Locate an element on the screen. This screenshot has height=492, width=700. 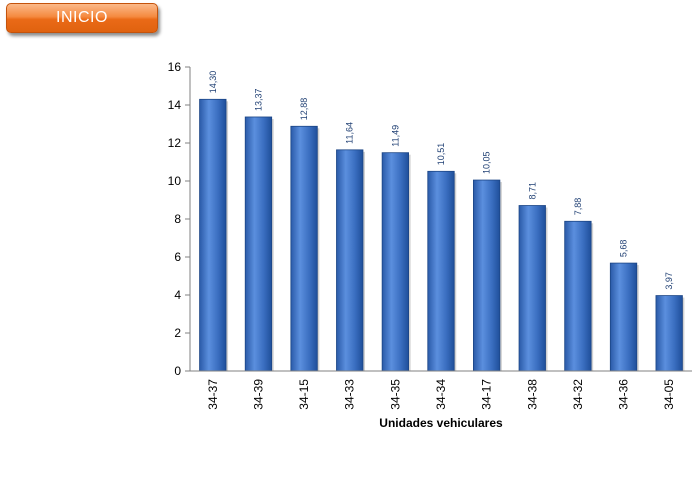
x-tick-label: 34-15 is located at coordinates (304, 394).